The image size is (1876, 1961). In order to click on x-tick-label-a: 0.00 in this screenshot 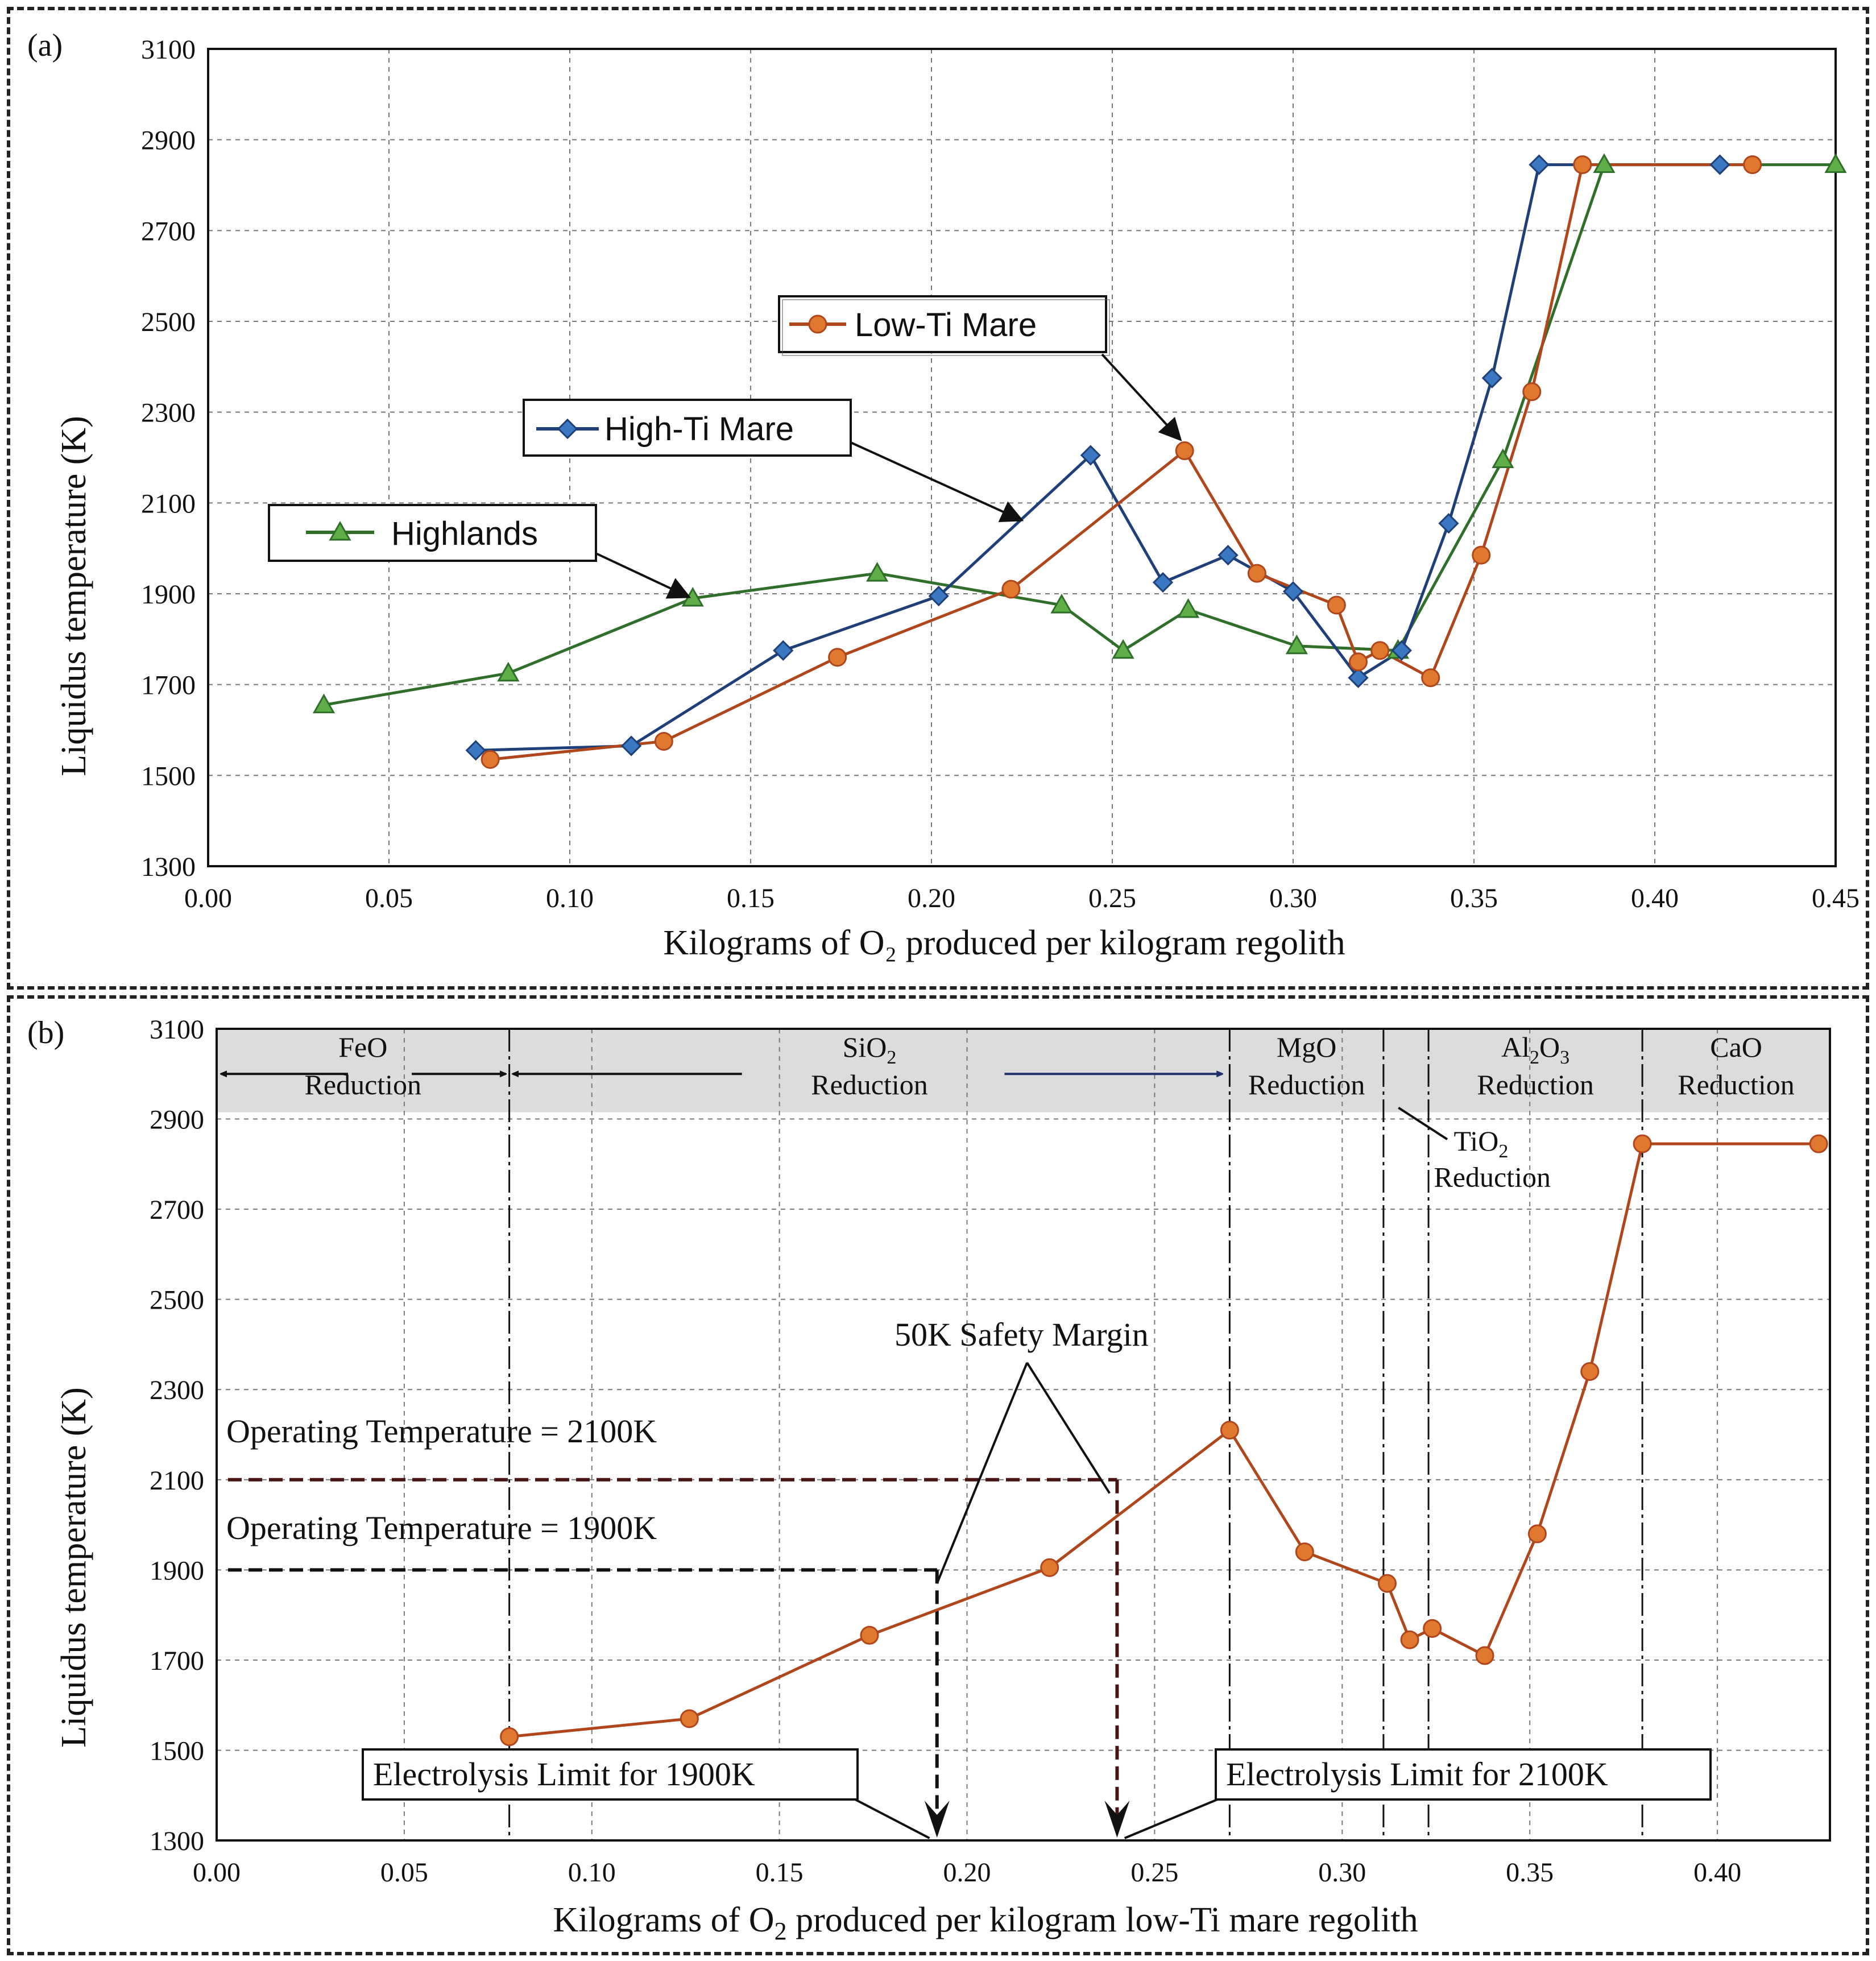, I will do `click(208, 898)`.